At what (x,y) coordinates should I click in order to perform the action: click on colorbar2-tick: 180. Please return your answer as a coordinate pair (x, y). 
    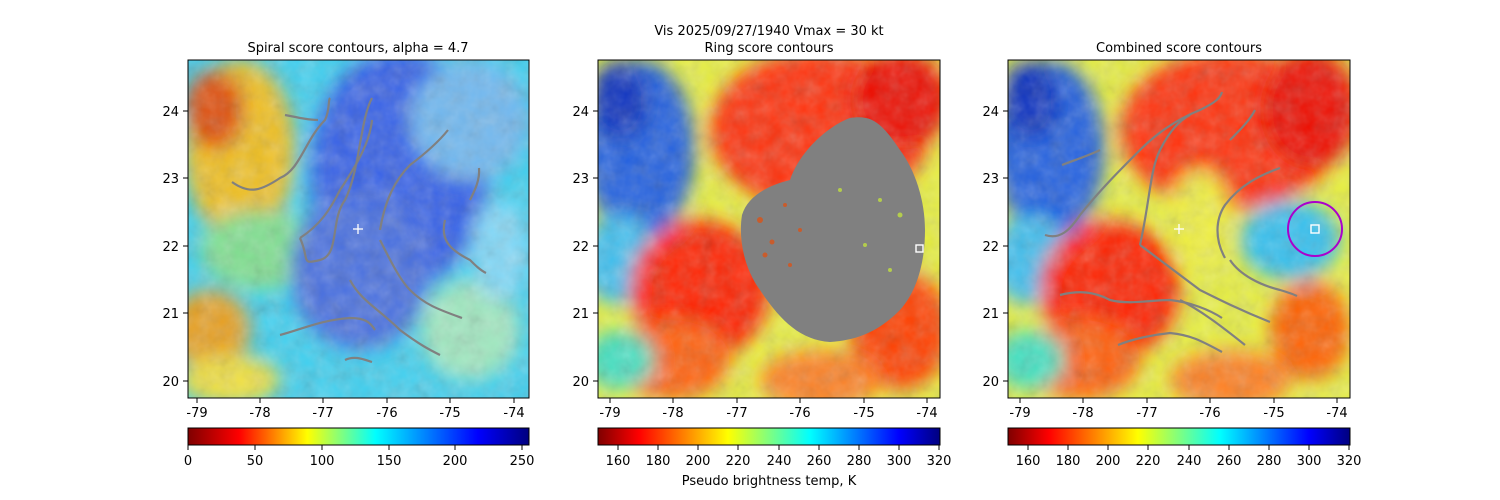
    Looking at the image, I should click on (658, 461).